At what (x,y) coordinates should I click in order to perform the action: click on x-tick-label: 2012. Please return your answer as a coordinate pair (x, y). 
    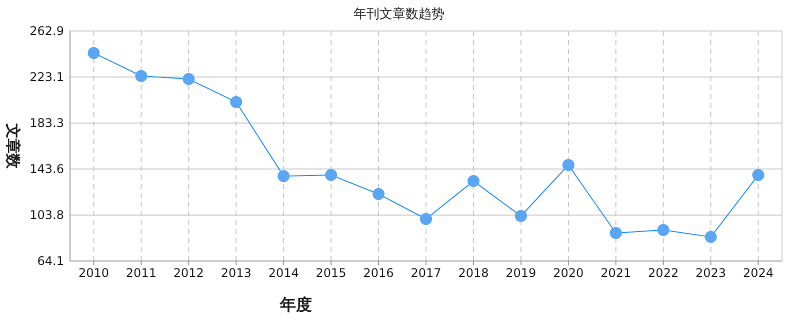
    Looking at the image, I should click on (188, 273).